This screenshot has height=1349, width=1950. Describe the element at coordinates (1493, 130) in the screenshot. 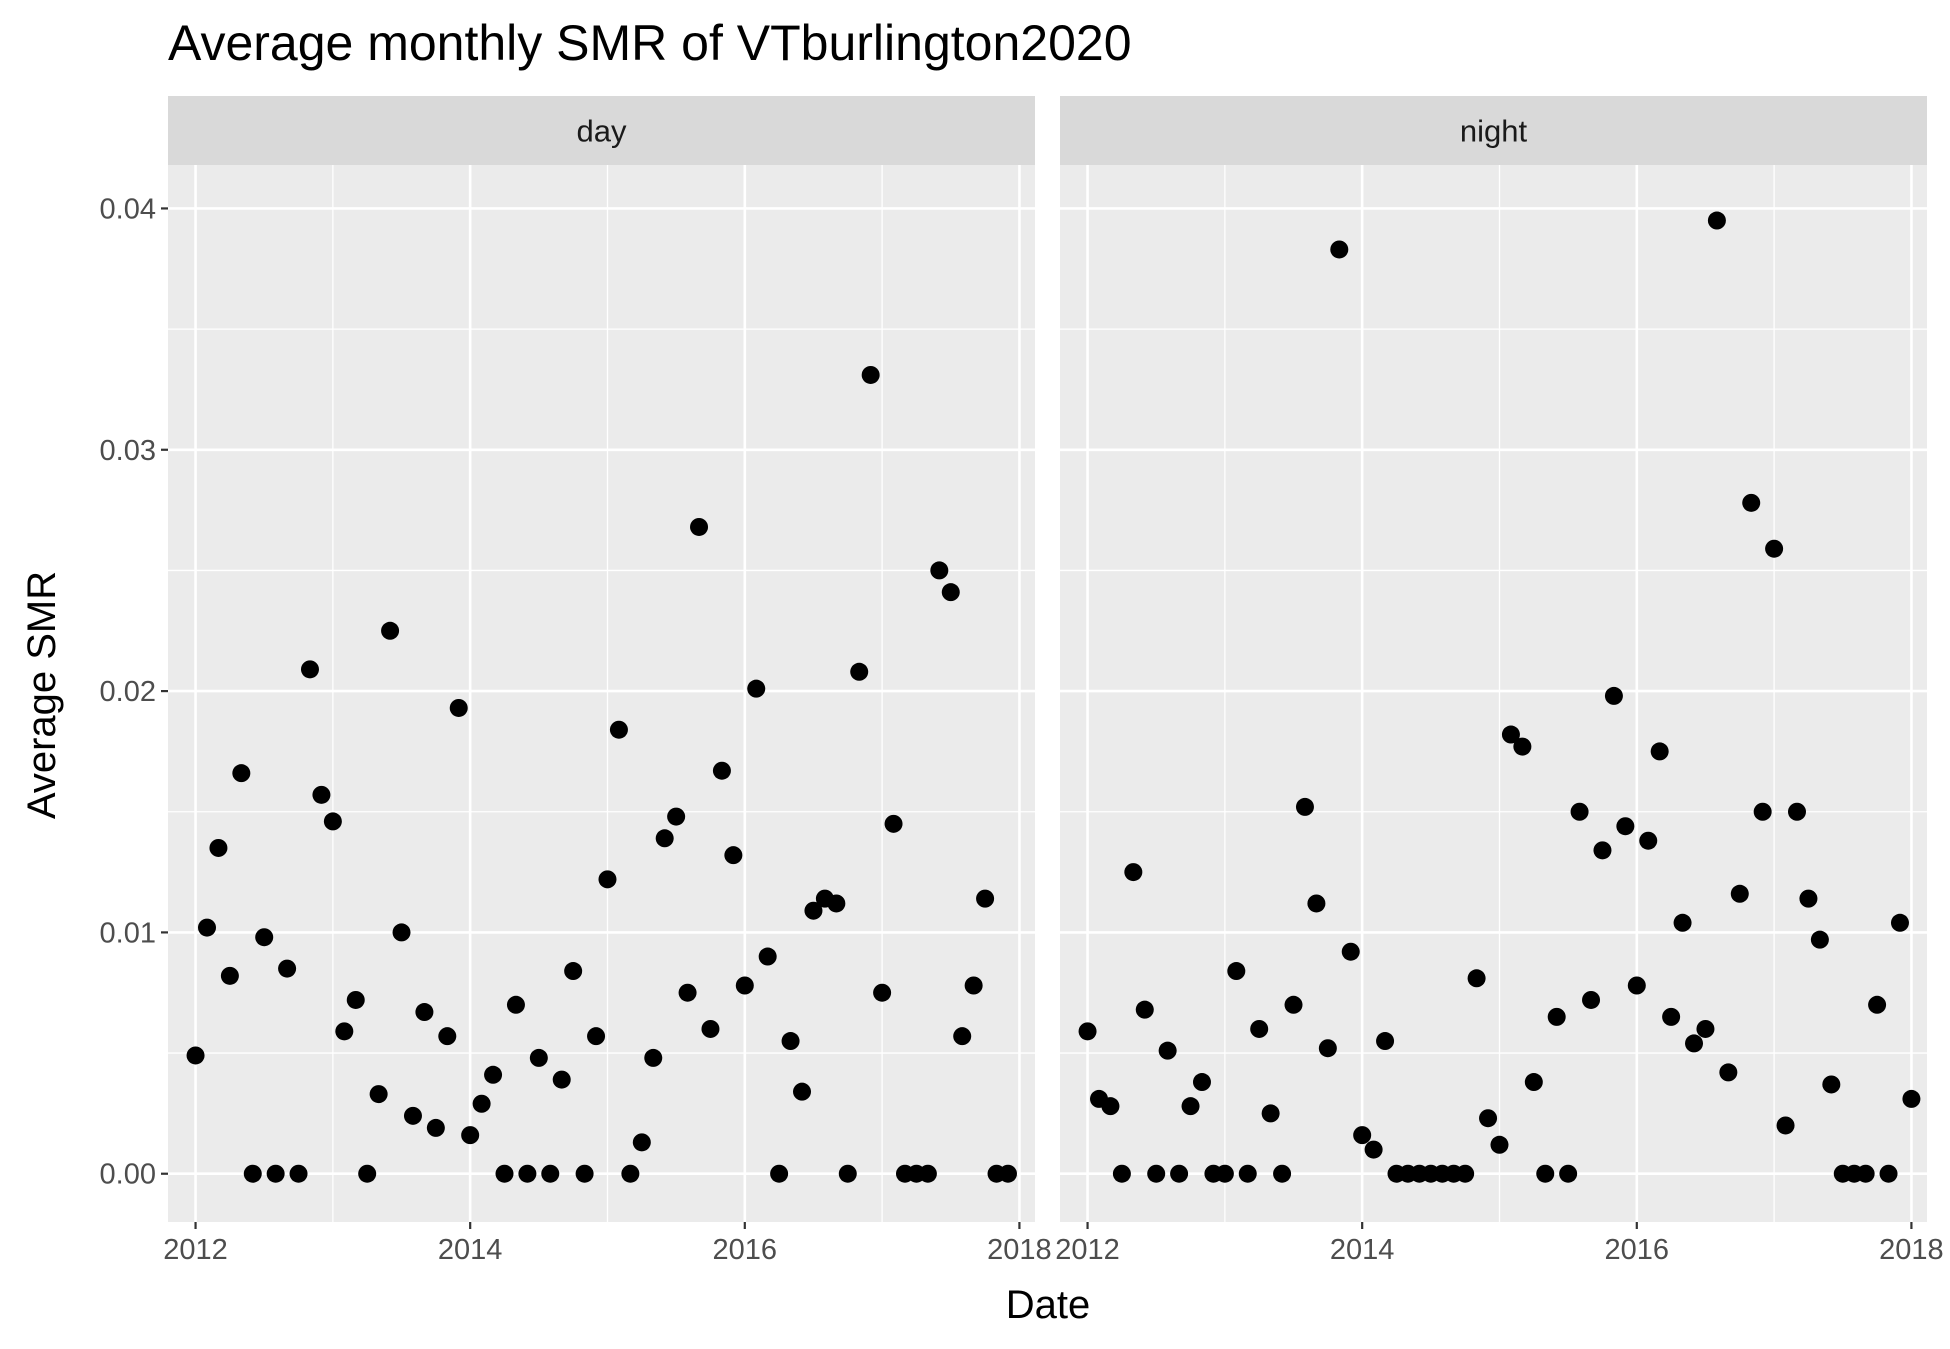

I see `strip-night` at that location.